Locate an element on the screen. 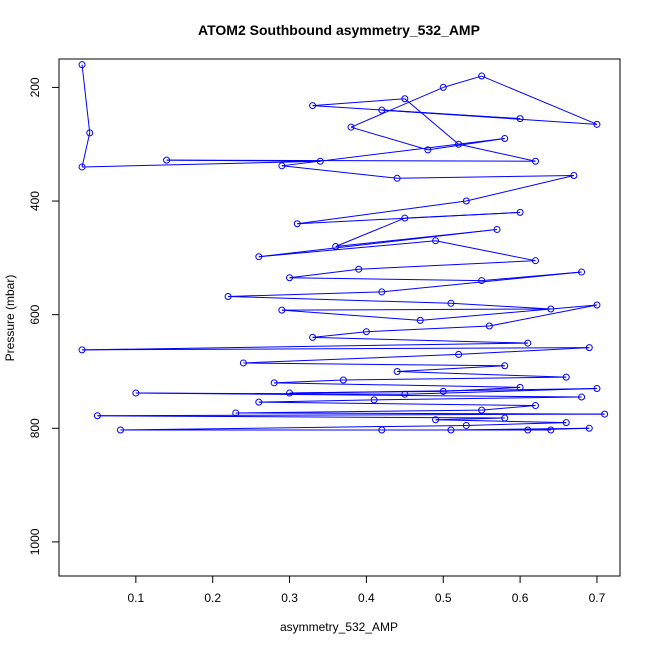 Image resolution: width=650 pixels, height=655 pixels. x-tick-label: 0.5 is located at coordinates (443, 598).